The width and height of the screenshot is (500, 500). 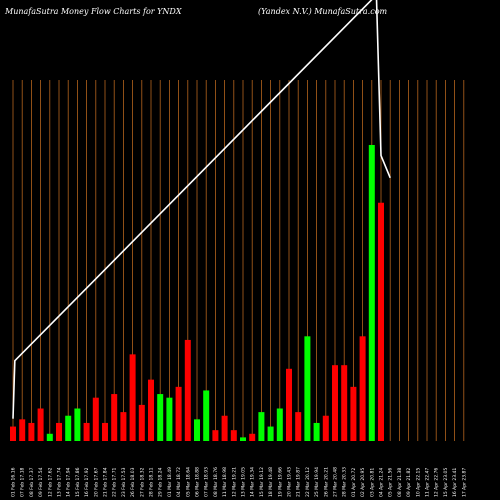 I want to click on x-tick-label: 01 Mar 18.49, so click(x=170, y=482).